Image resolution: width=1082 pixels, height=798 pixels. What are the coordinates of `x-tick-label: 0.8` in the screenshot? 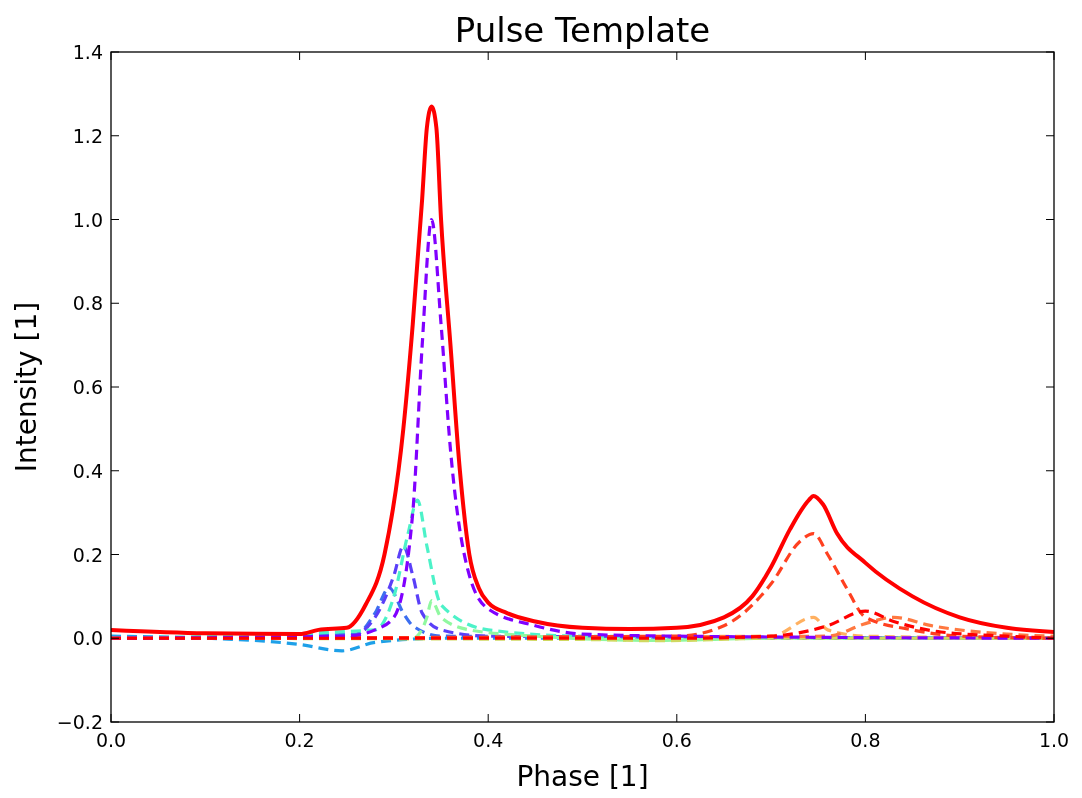 It's located at (865, 740).